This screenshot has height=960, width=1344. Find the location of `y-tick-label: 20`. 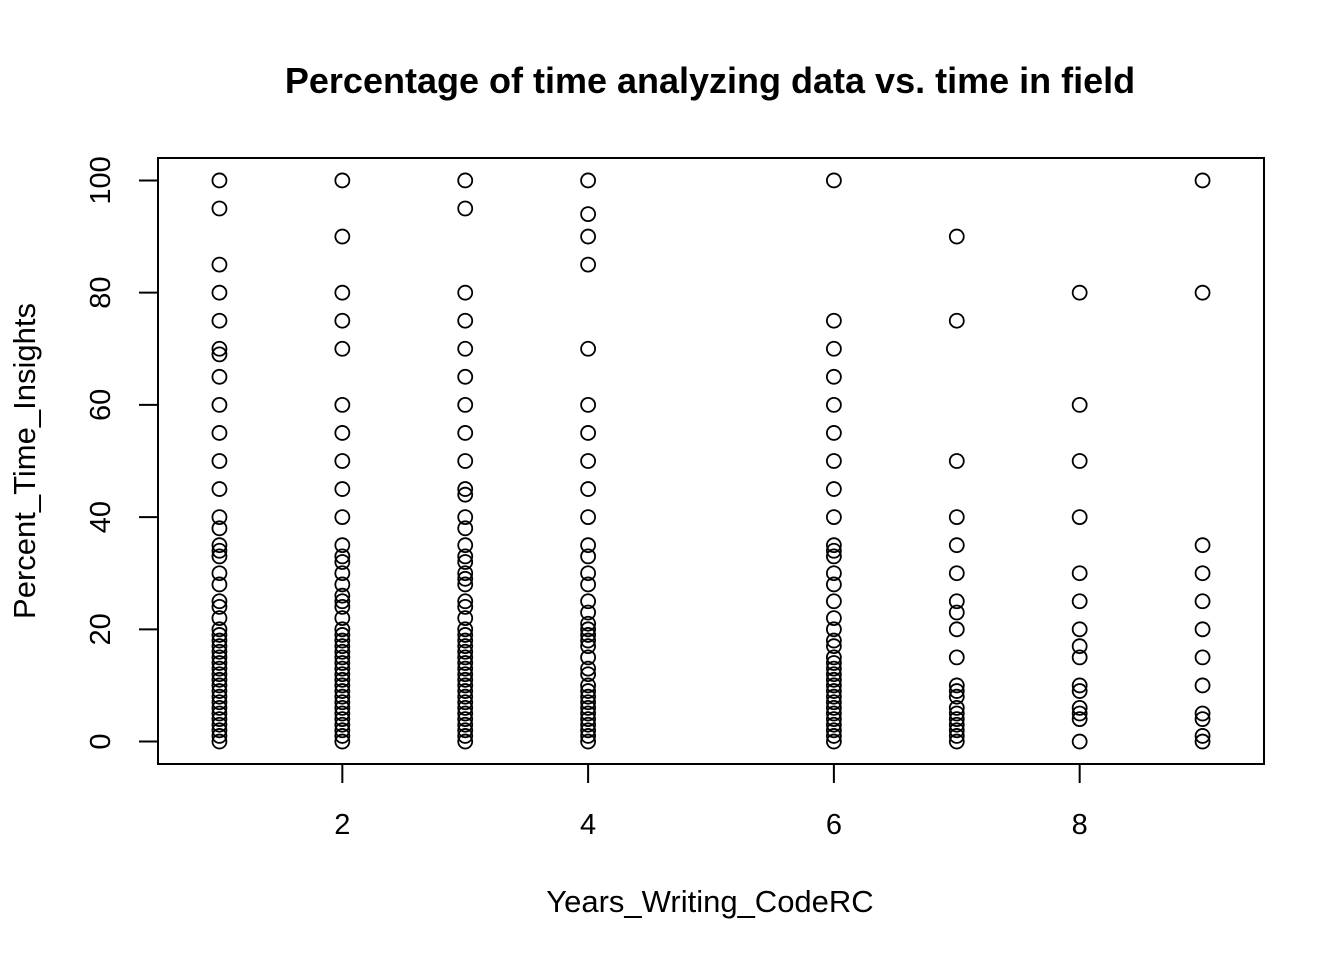

y-tick-label: 20 is located at coordinates (101, 629).